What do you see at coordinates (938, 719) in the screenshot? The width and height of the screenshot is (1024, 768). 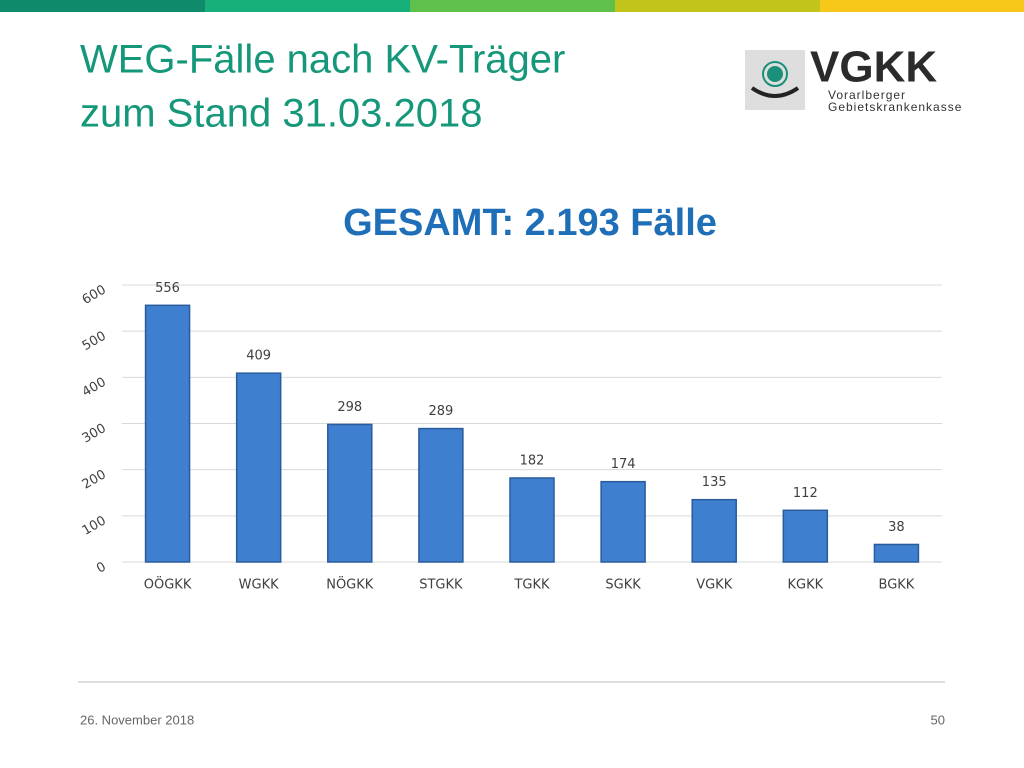 I see `page-number: 50` at bounding box center [938, 719].